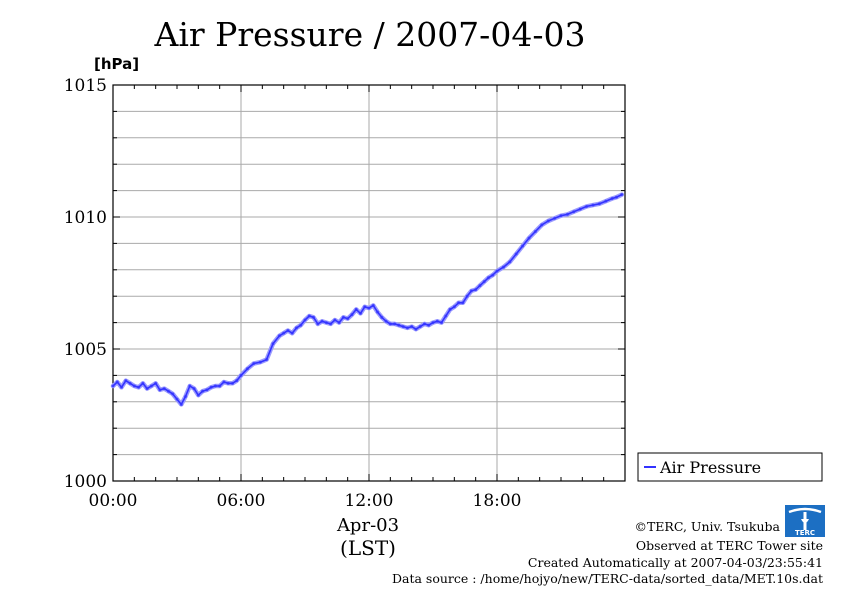 The width and height of the screenshot is (842, 595). I want to click on x-axis-timezone-label: (LST), so click(368, 548).